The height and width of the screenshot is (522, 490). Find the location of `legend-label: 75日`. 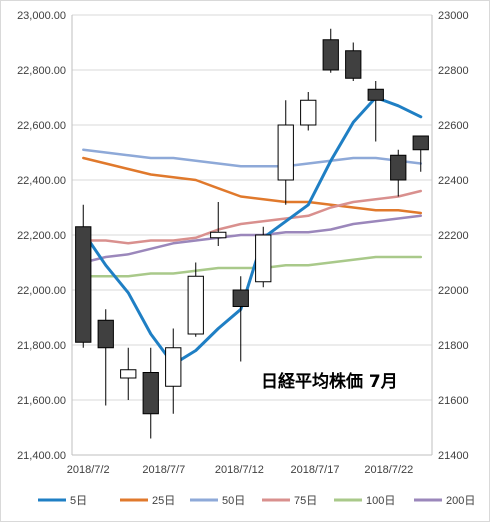

legend-label: 75日 is located at coordinates (305, 501).